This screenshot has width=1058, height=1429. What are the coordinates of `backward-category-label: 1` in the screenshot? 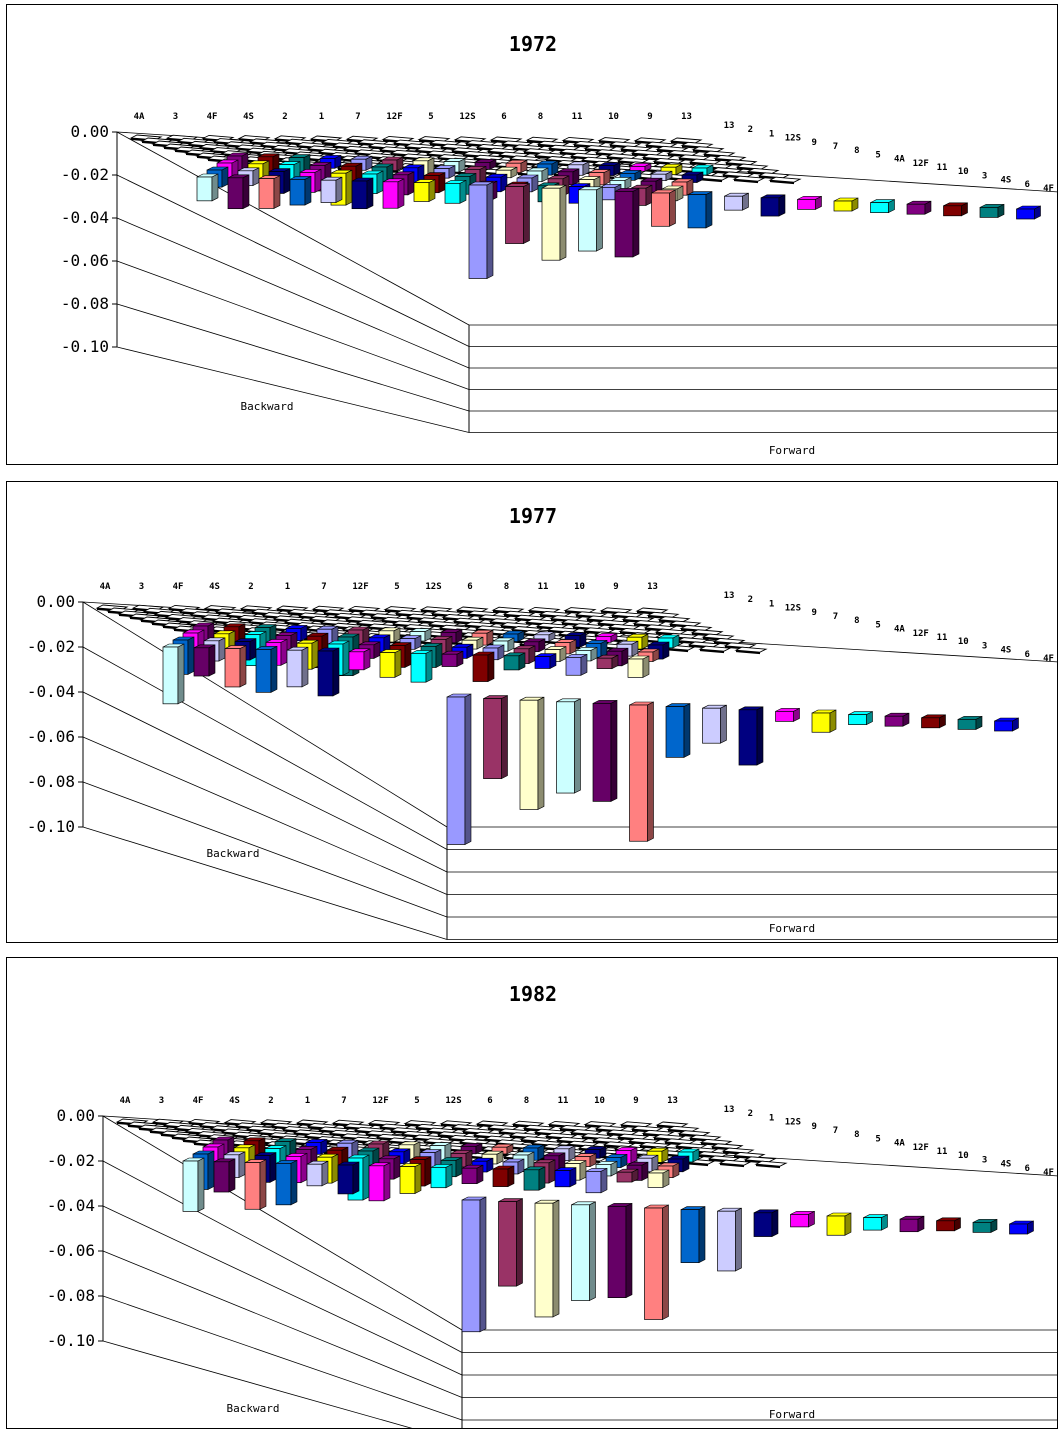 It's located at (321, 117).